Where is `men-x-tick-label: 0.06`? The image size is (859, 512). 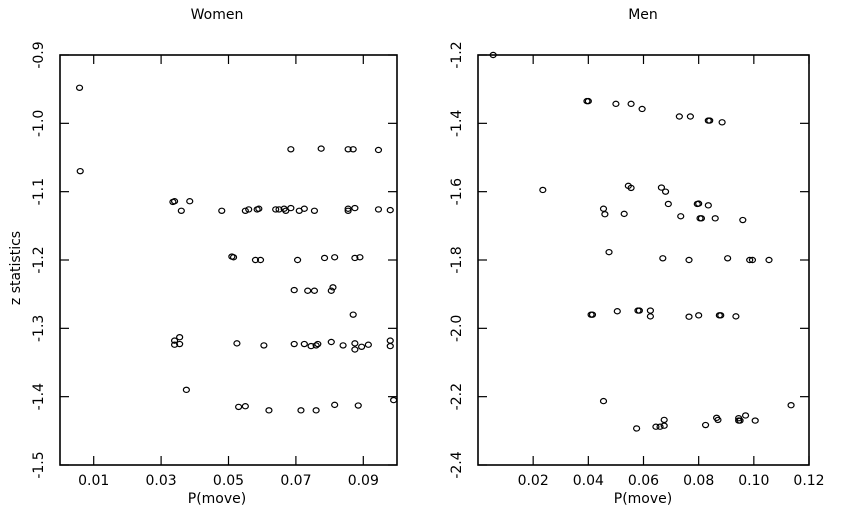 men-x-tick-label: 0.06 is located at coordinates (643, 481).